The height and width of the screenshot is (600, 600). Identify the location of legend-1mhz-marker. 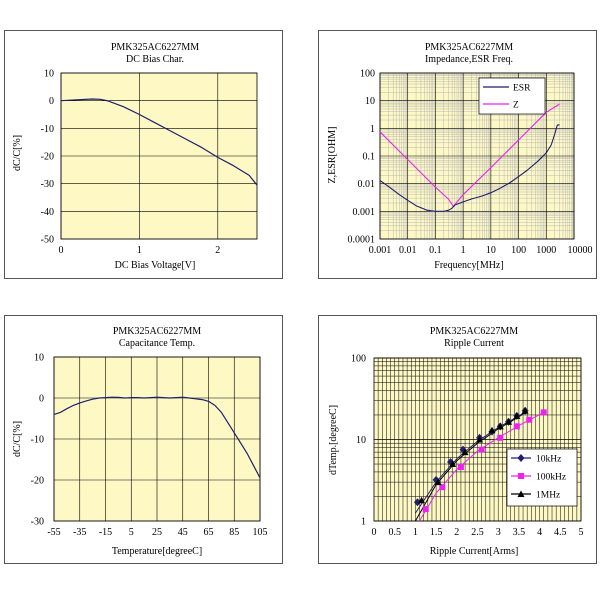
(521, 493).